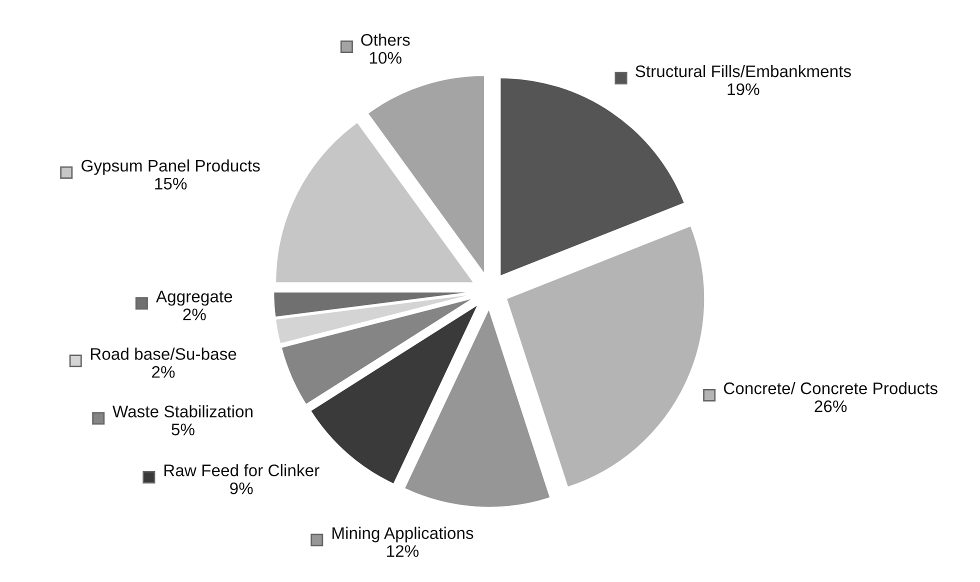 The height and width of the screenshot is (582, 980). Describe the element at coordinates (241, 488) in the screenshot. I see `data-label: 9%` at that location.